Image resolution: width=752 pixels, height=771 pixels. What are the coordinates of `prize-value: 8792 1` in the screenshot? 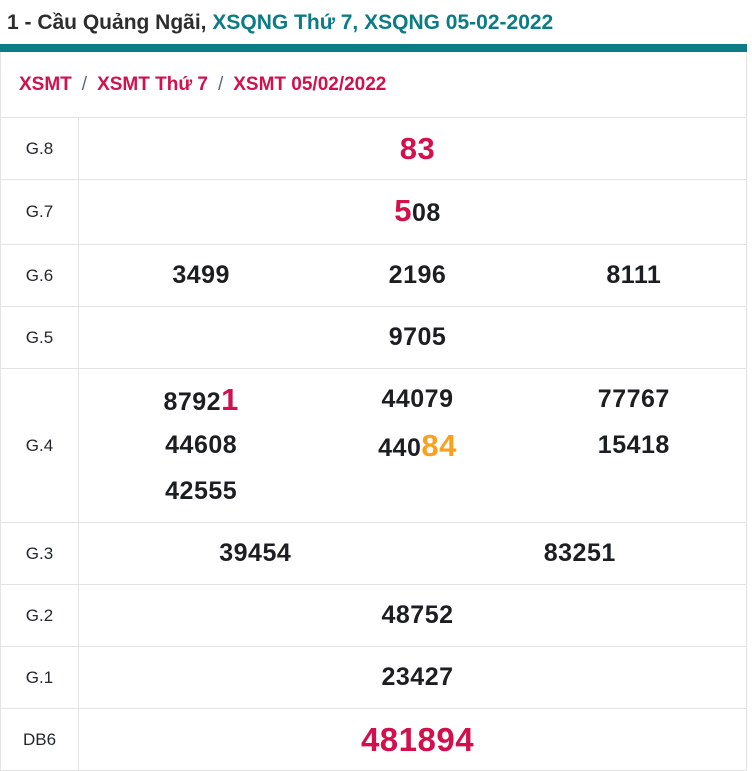 It's located at (201, 401).